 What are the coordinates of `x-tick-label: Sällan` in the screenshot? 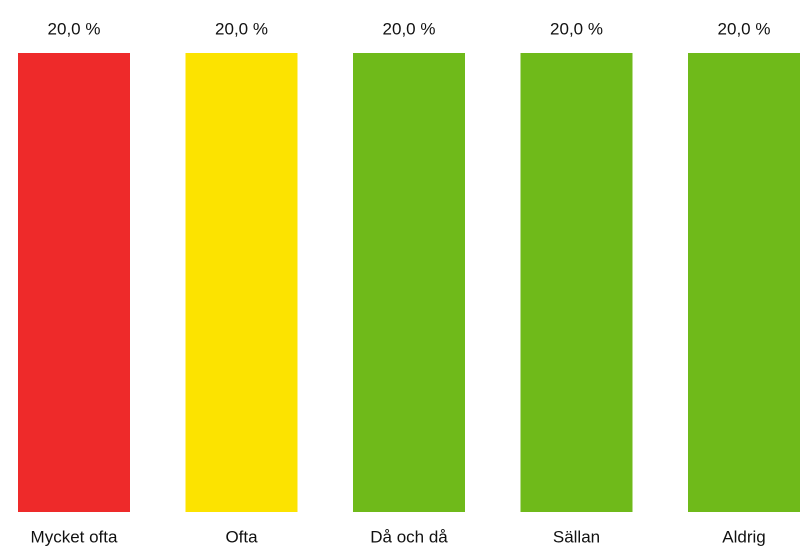 It's located at (576, 536).